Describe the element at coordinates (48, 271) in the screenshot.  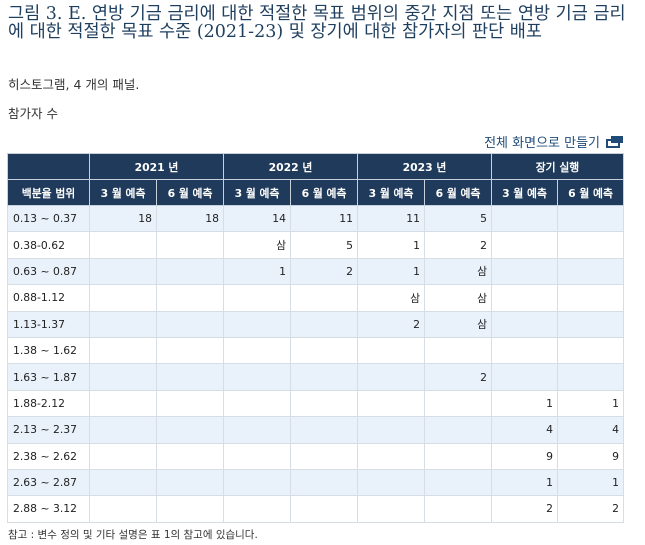
I see `range-label: 0.63 ~ 0.87` at that location.